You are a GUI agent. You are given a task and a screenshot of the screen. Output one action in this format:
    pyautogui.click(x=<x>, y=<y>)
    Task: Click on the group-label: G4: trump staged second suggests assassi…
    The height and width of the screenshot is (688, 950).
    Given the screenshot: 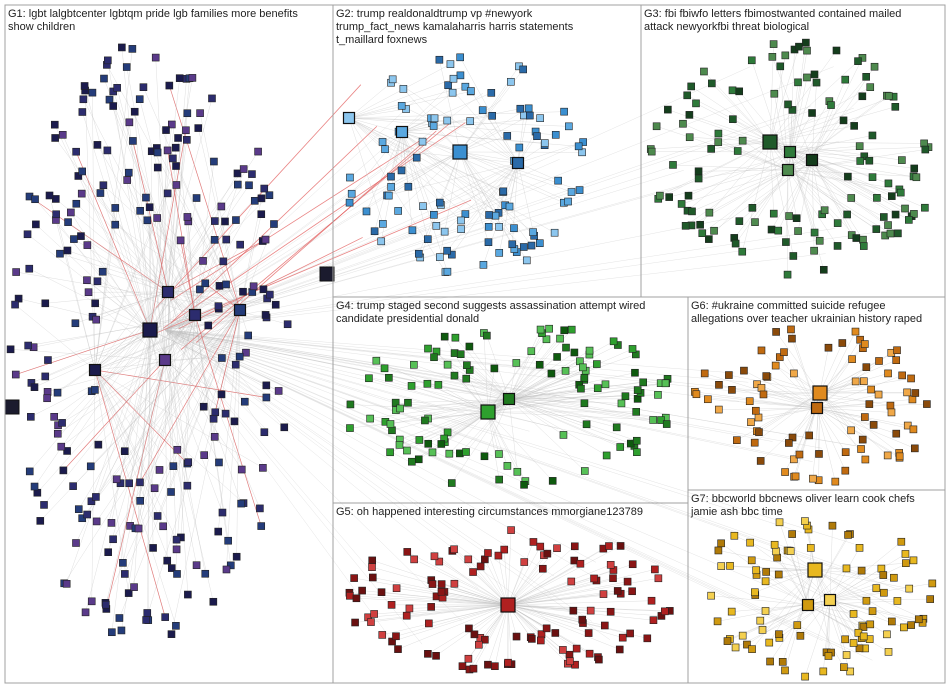 What is the action you would take?
    pyautogui.click(x=490, y=306)
    